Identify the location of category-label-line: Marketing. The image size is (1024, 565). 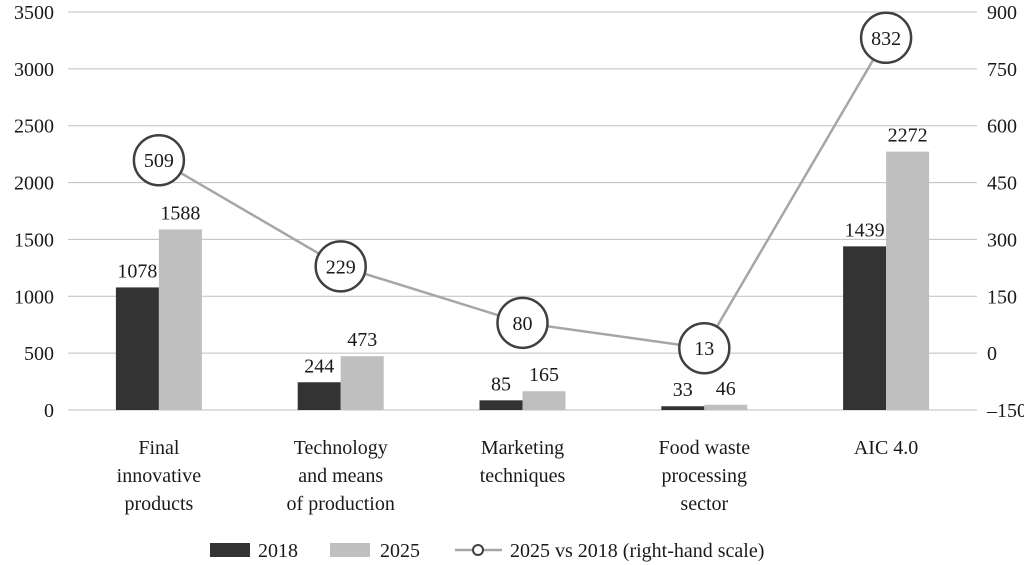
(522, 448).